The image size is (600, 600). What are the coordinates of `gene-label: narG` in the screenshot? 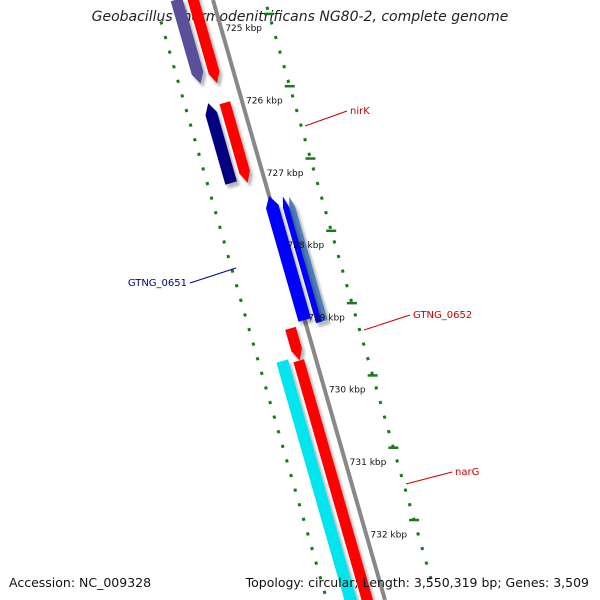 It's located at (467, 472).